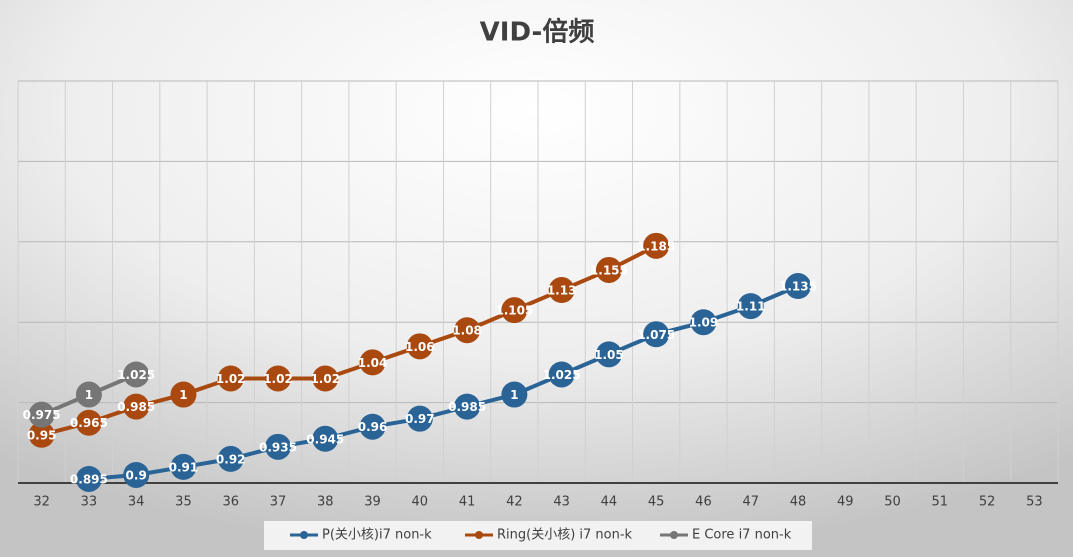 The height and width of the screenshot is (557, 1073). I want to click on data-label: 0.965, so click(89, 423).